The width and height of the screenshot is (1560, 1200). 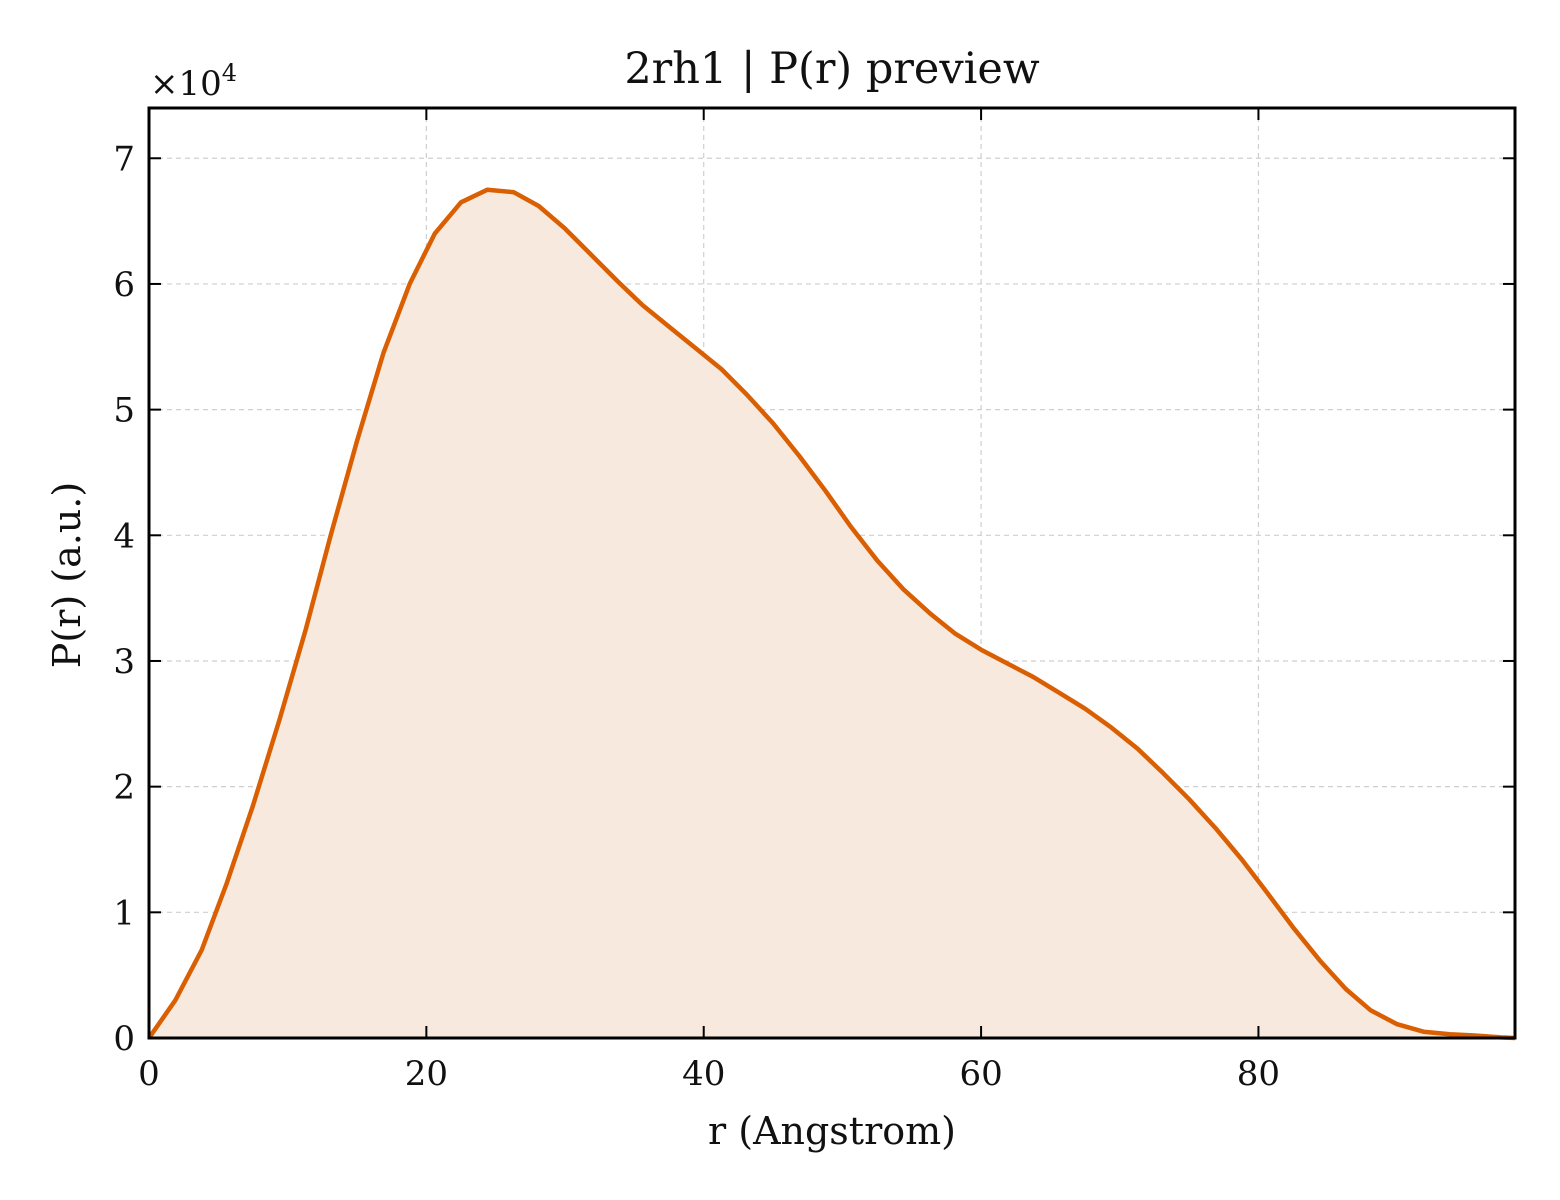 I want to click on y-tick-label: 6, so click(x=124, y=285).